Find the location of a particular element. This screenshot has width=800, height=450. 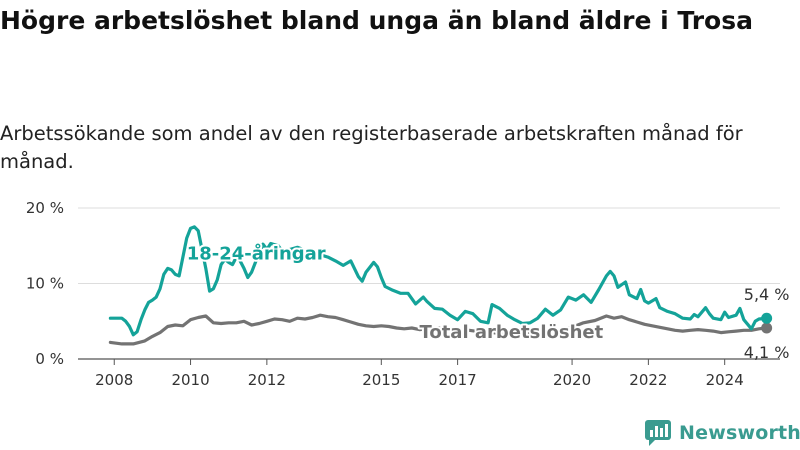

x-tick-label: 2010 is located at coordinates (190, 380).